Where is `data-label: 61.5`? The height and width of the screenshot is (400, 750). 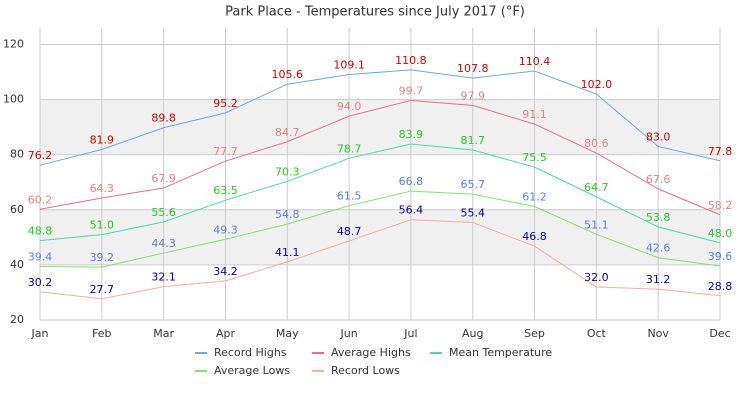 data-label: 61.5 is located at coordinates (349, 196).